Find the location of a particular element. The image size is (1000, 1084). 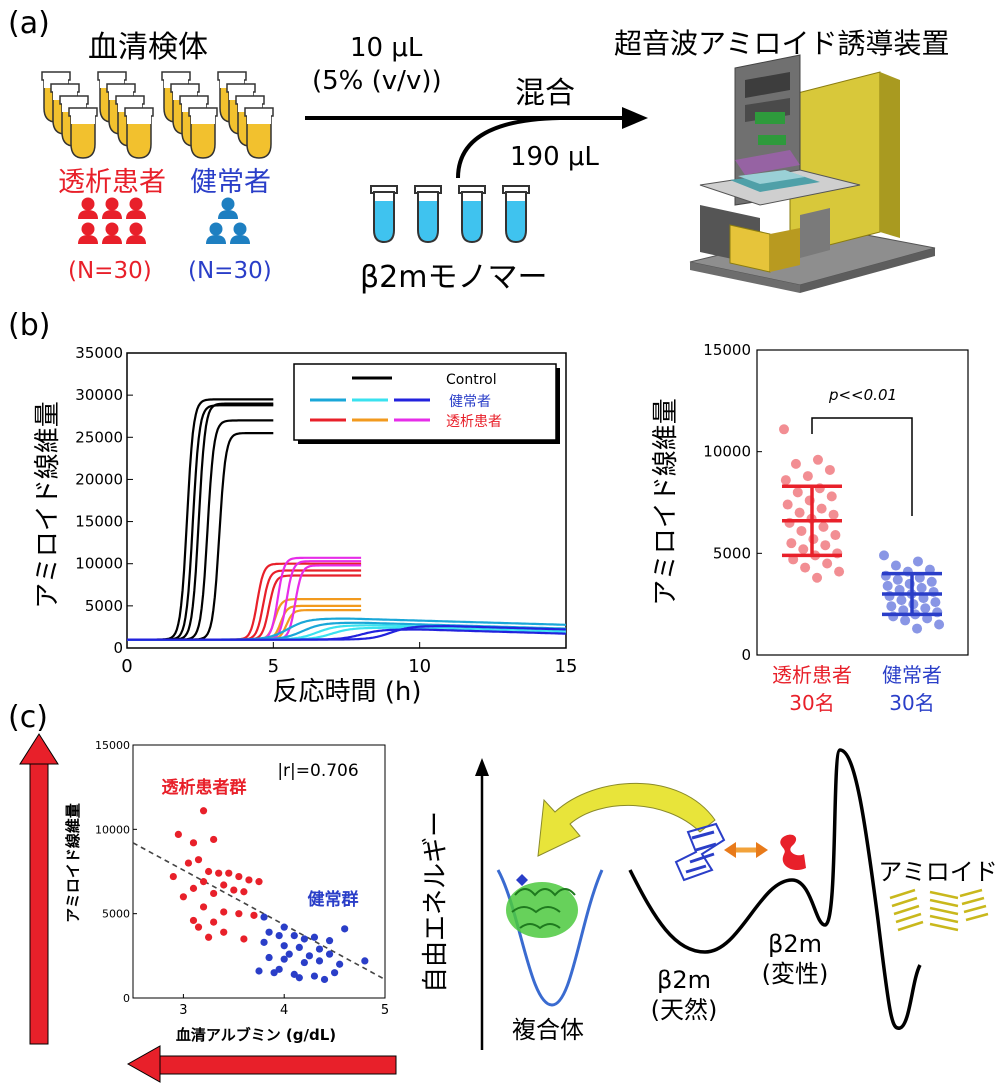

lc-ytick-label: 10000 is located at coordinates (99, 564).